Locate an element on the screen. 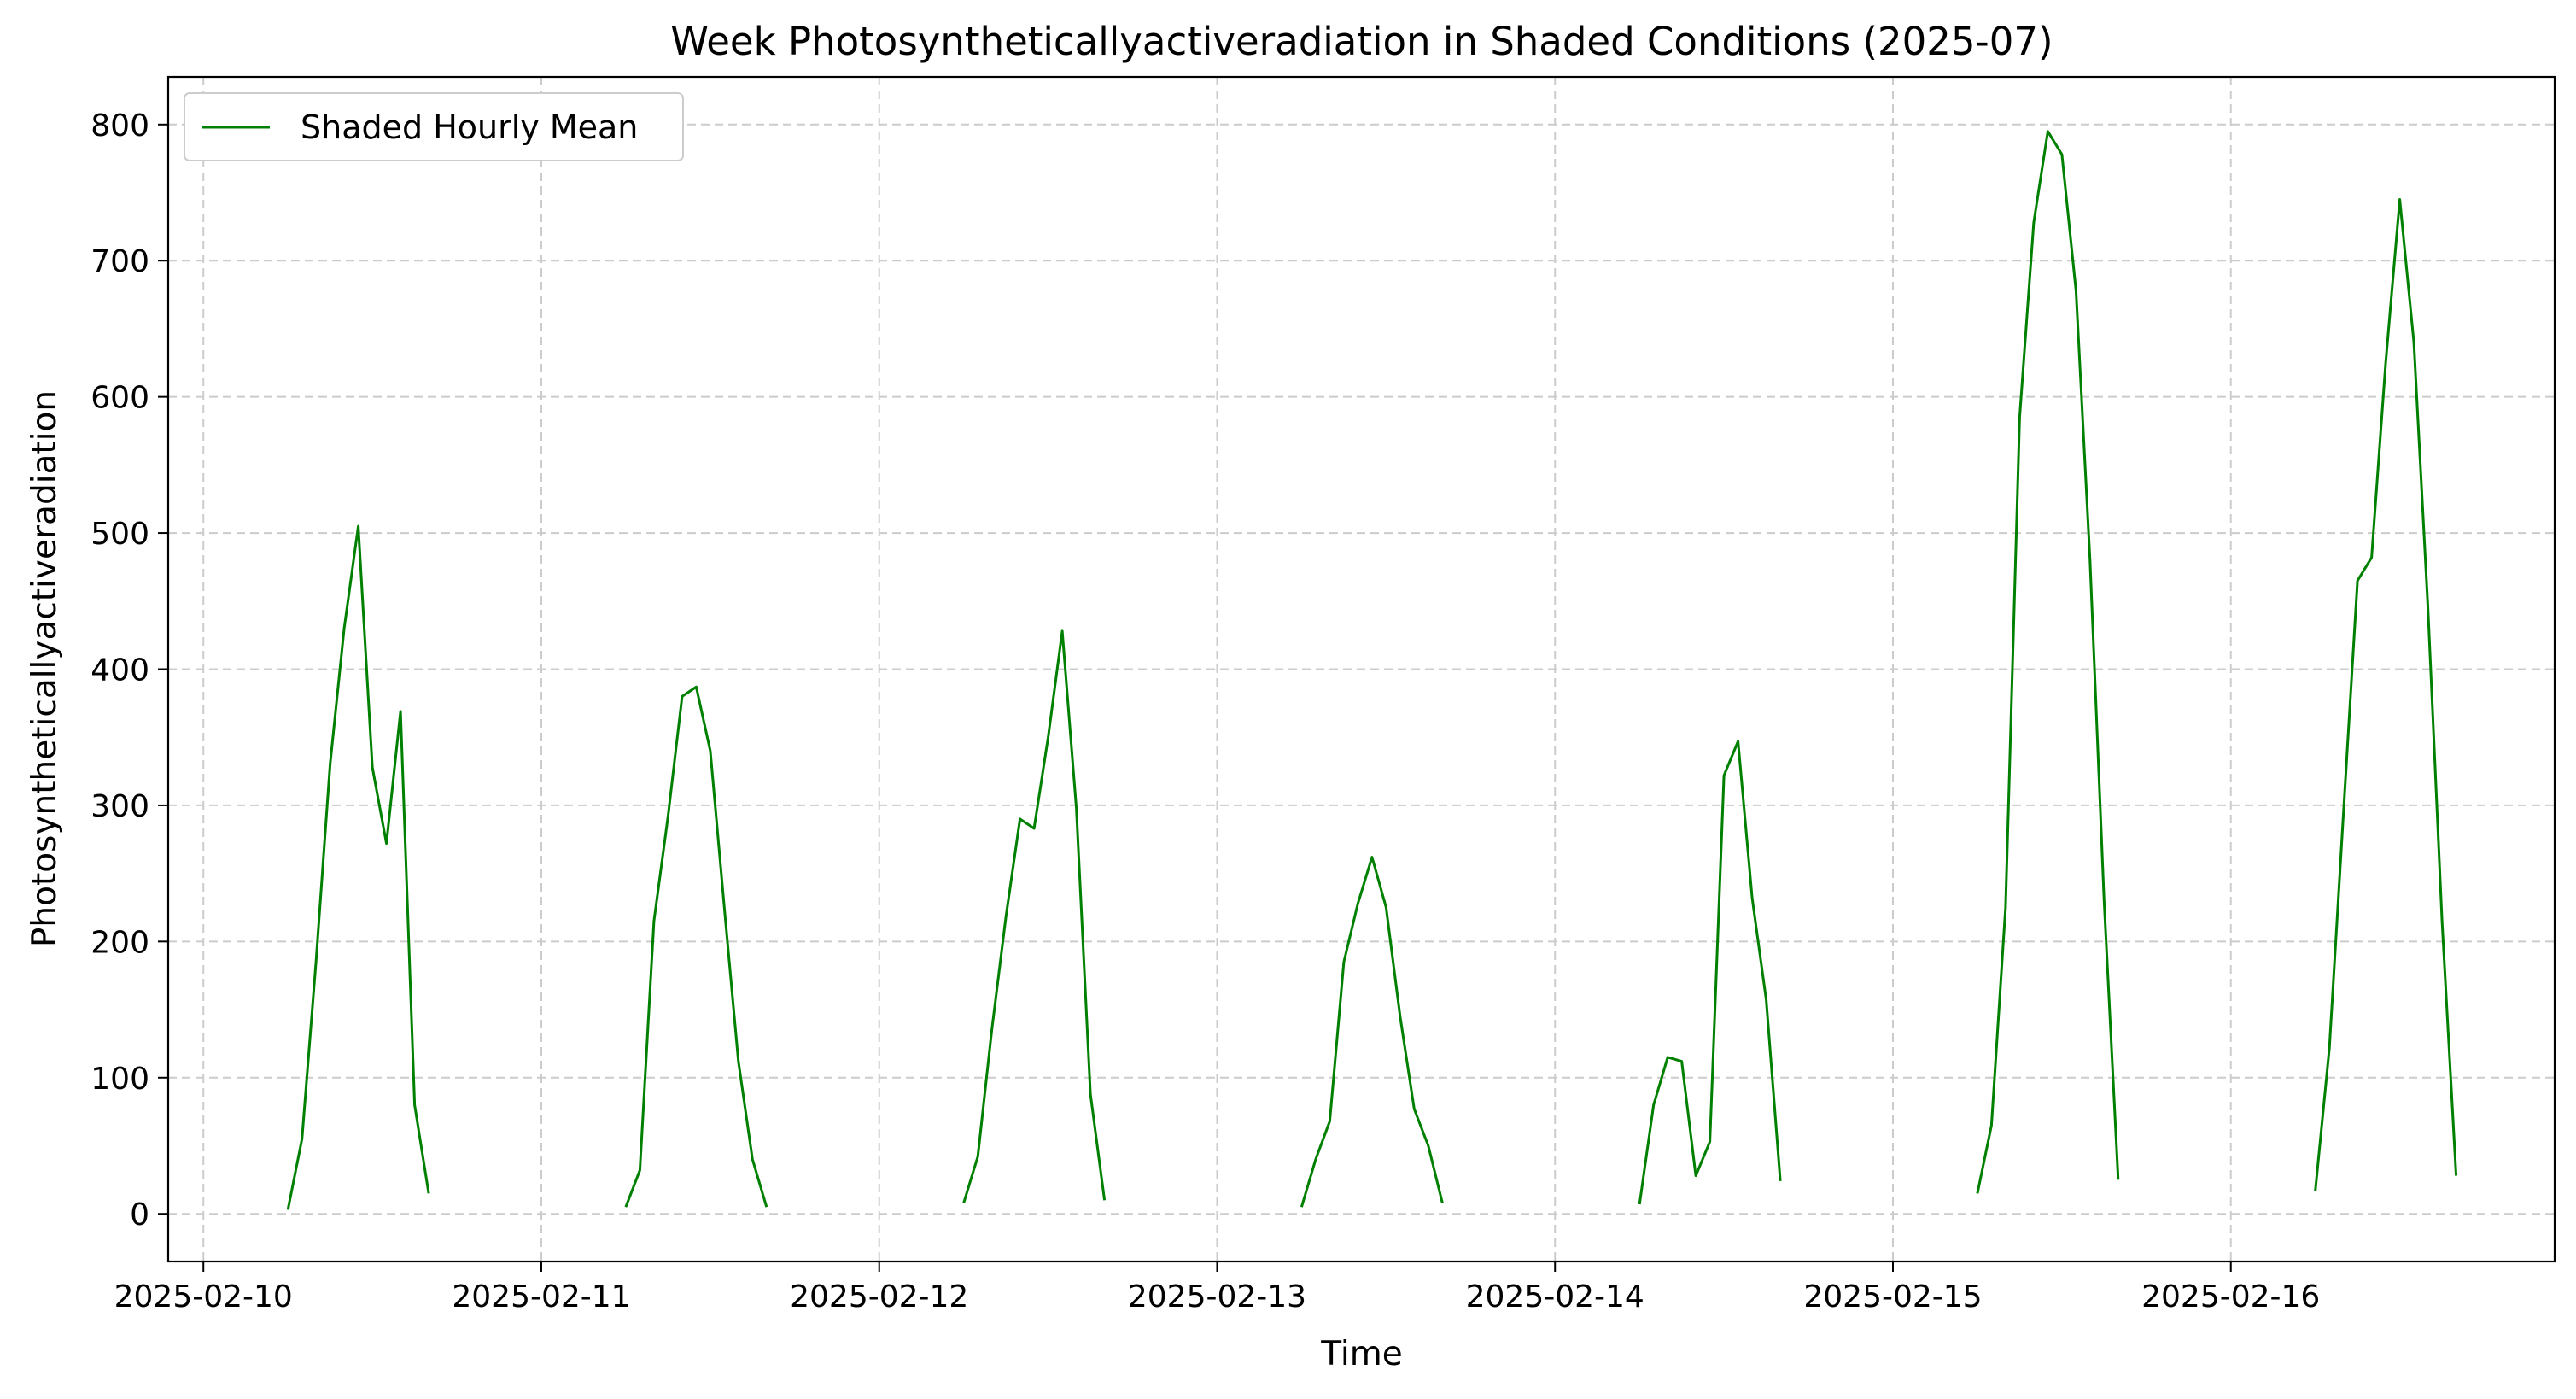  y-axis-label: Photosyntheticallyactiveradiation is located at coordinates (45, 668).